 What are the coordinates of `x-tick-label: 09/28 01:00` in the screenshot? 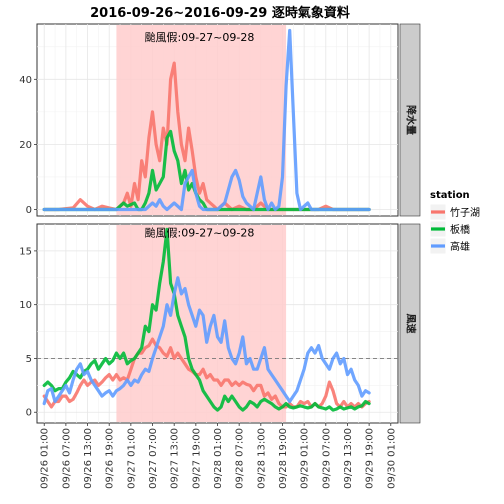 It's located at (218, 458).